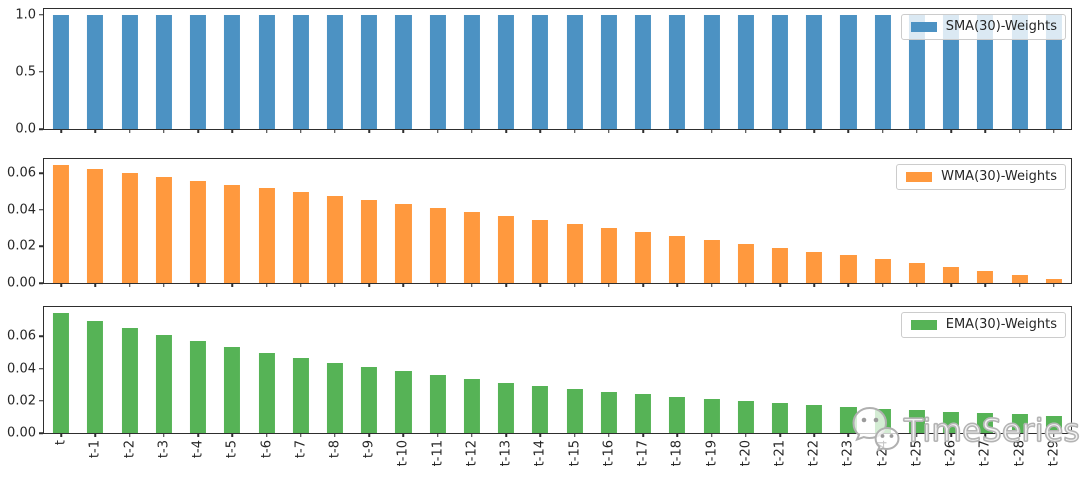 This screenshot has width=1080, height=479. What do you see at coordinates (21, 210) in the screenshot?
I see `y-tick-label: 0.04` at bounding box center [21, 210].